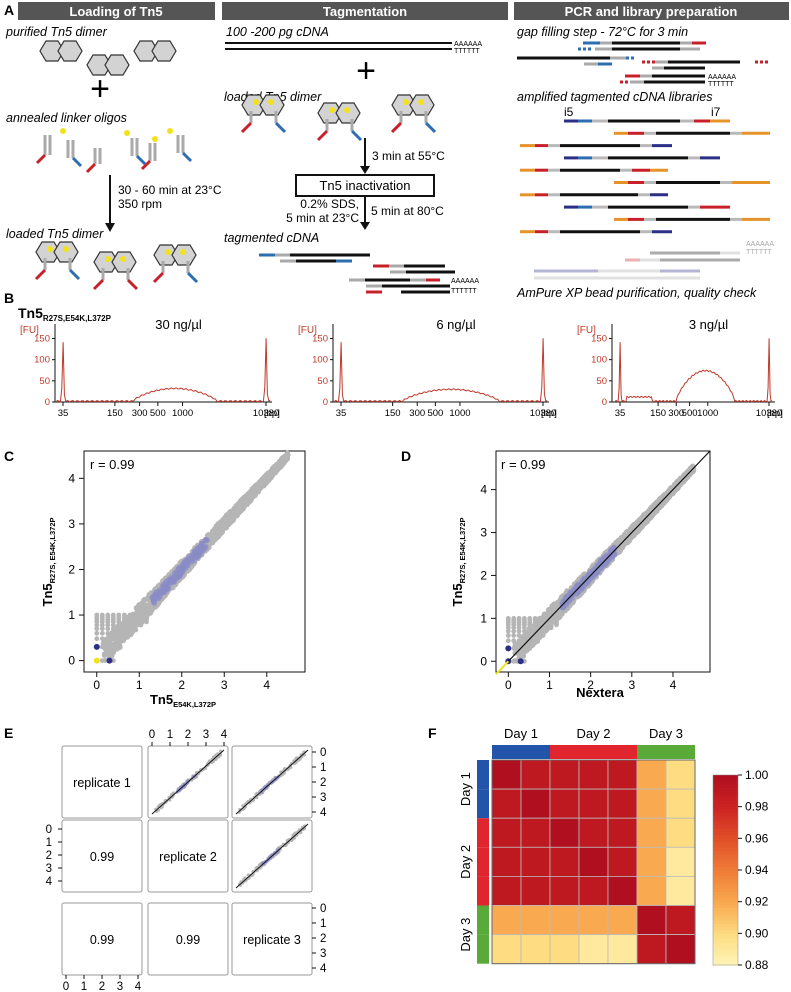  I want to click on pair-top-tick-label: 1, so click(170, 735).